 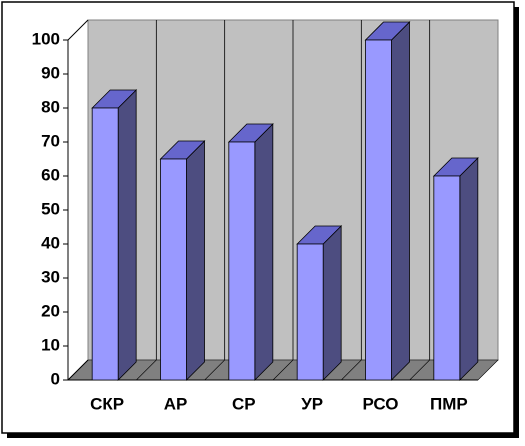 I want to click on y-tick-label: 0, so click(x=55, y=378).